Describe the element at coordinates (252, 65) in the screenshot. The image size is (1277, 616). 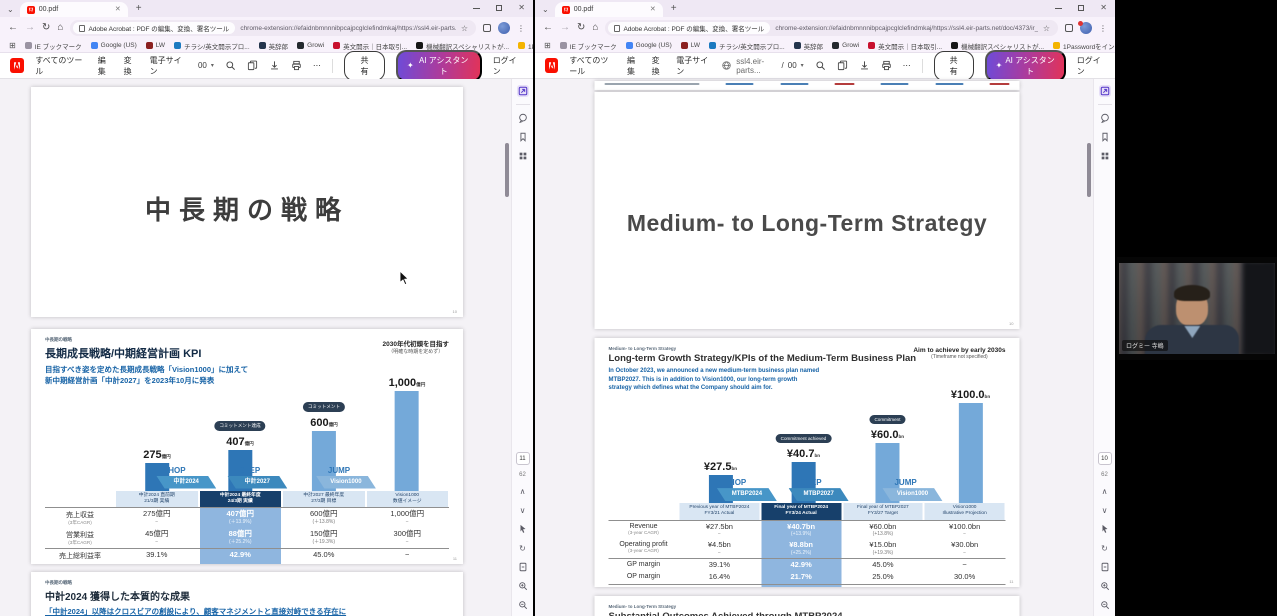
I see `pages-icon` at that location.